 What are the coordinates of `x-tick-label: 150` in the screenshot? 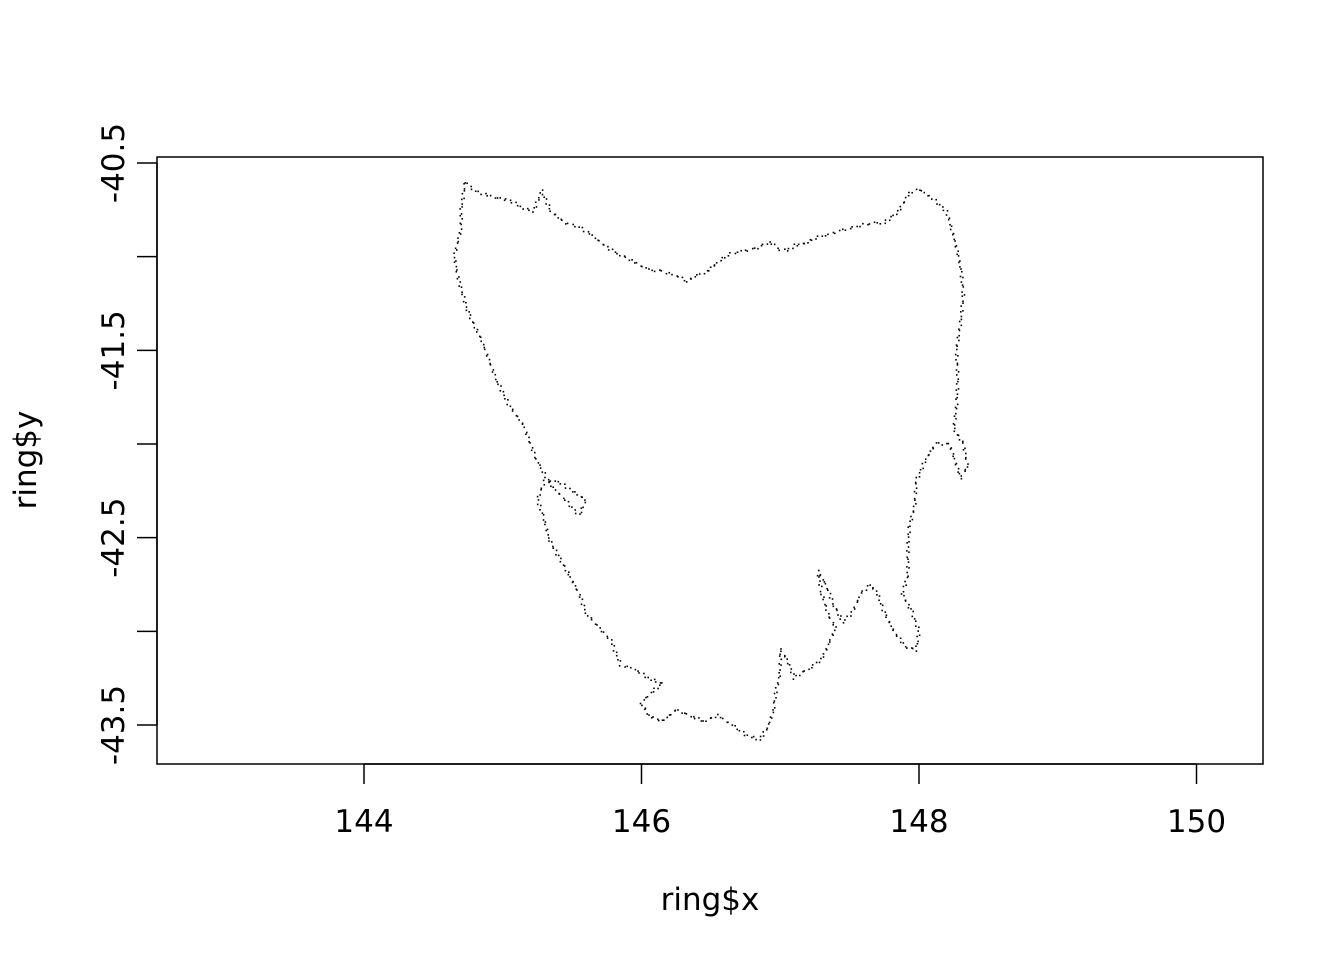 It's located at (1196, 822).